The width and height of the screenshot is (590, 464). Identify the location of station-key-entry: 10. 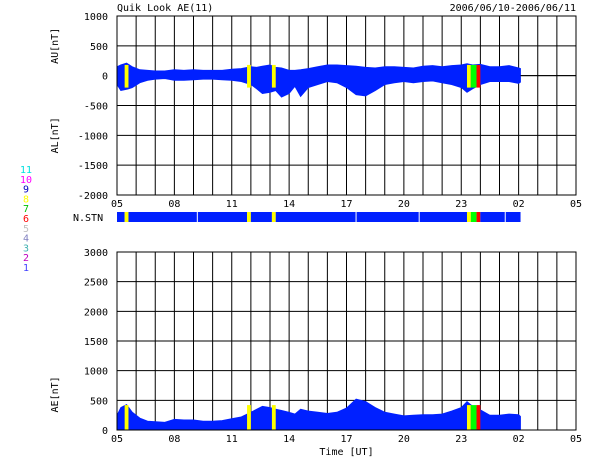
(26, 180).